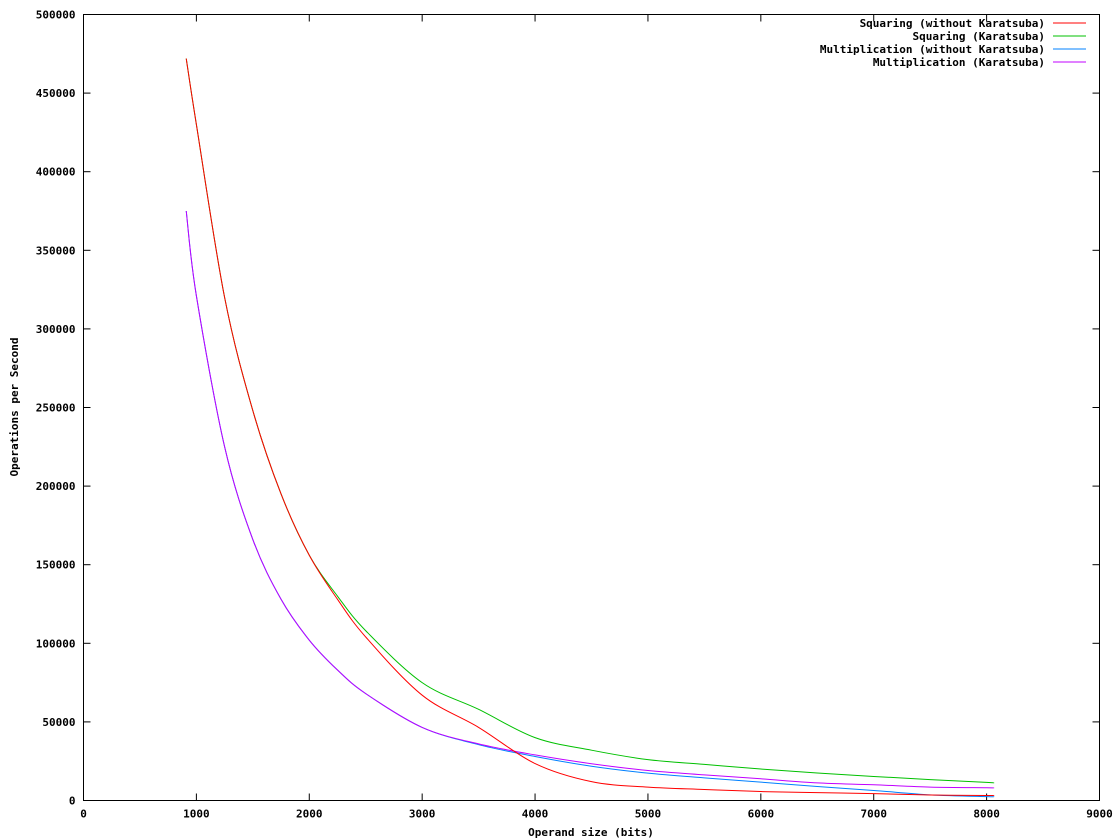  Describe the element at coordinates (196, 814) in the screenshot. I see `x-tick-label: 1000` at that location.